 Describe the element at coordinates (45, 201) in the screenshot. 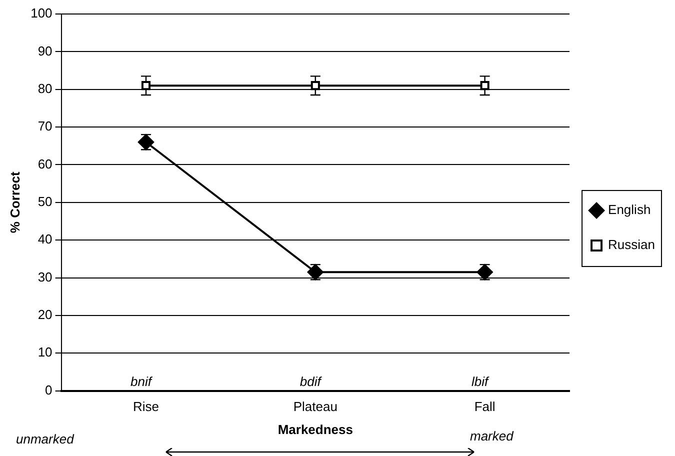

I see `y-tick-label: 50` at that location.